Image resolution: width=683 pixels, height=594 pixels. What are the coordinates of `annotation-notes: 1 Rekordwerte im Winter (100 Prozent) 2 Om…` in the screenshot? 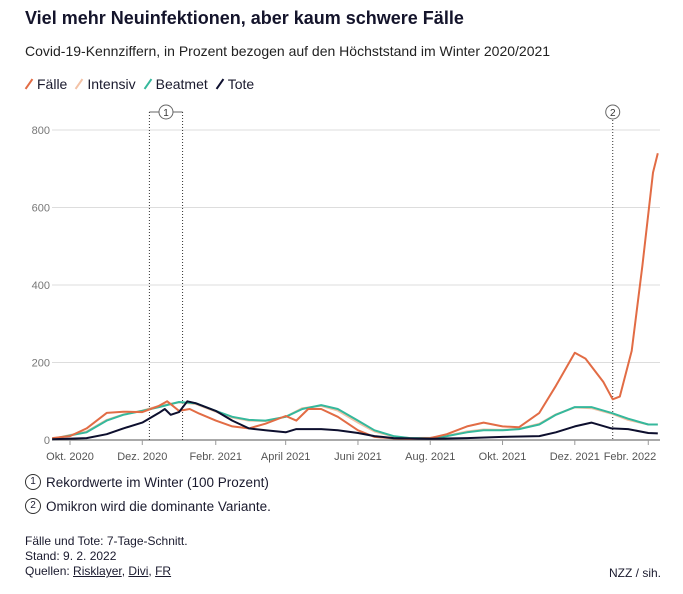 It's located at (148, 498).